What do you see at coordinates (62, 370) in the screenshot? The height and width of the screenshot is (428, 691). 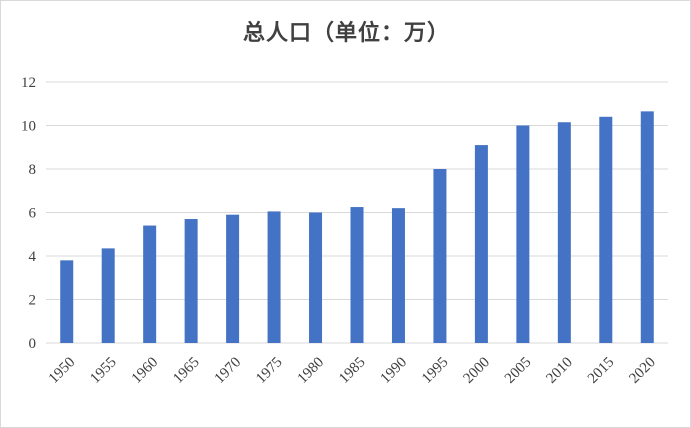 I see `x-tick-label: 1950` at bounding box center [62, 370].